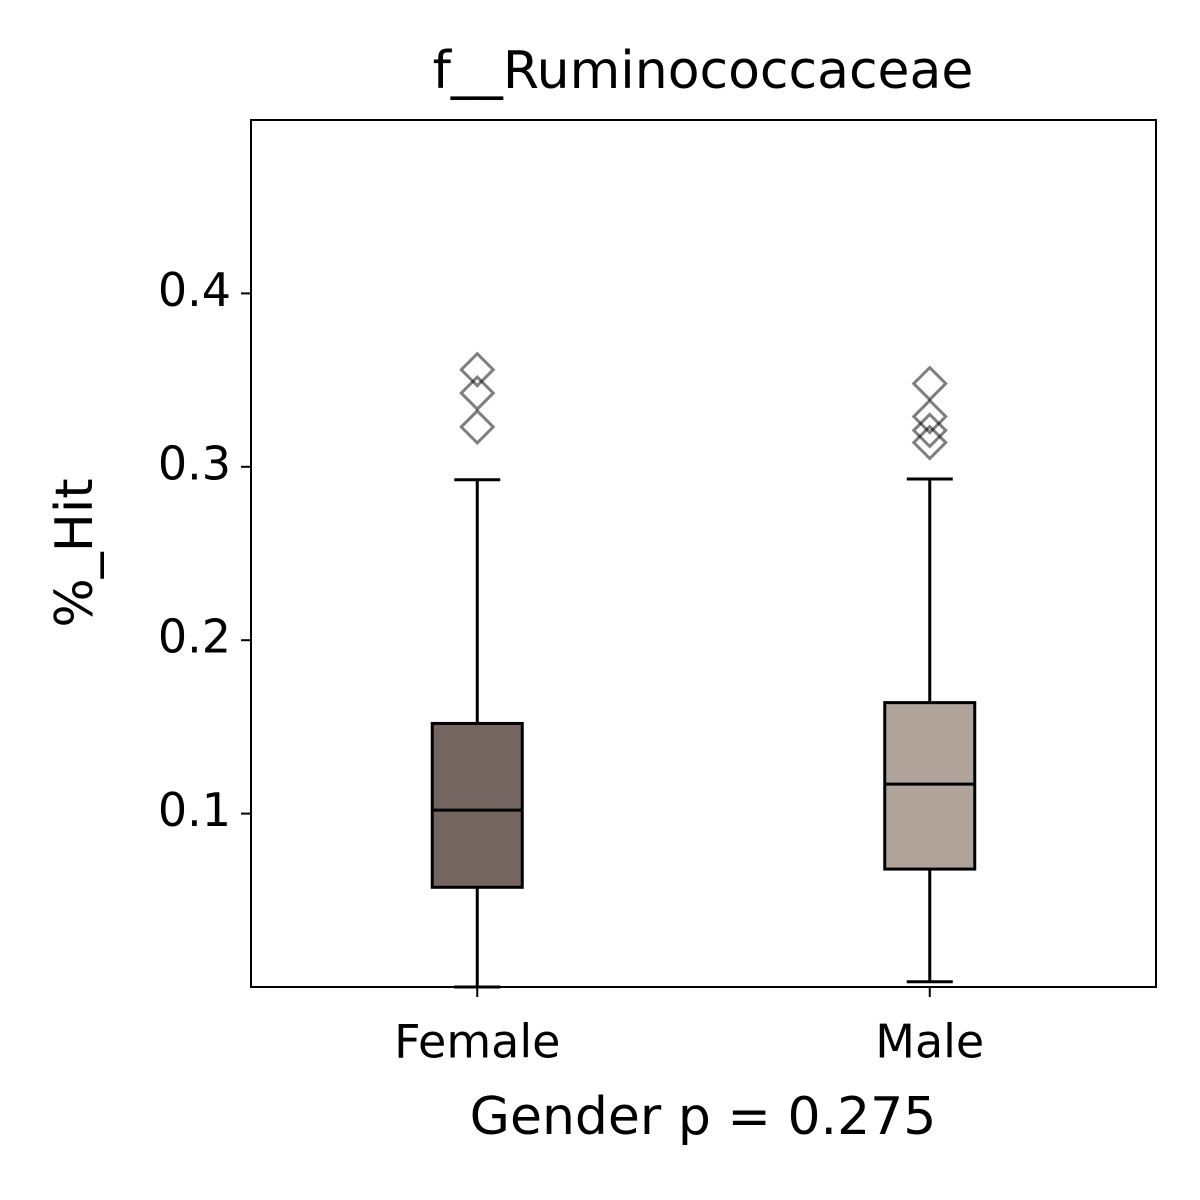  Describe the element at coordinates (194, 290) in the screenshot. I see `y-tick-label: 0.4` at that location.